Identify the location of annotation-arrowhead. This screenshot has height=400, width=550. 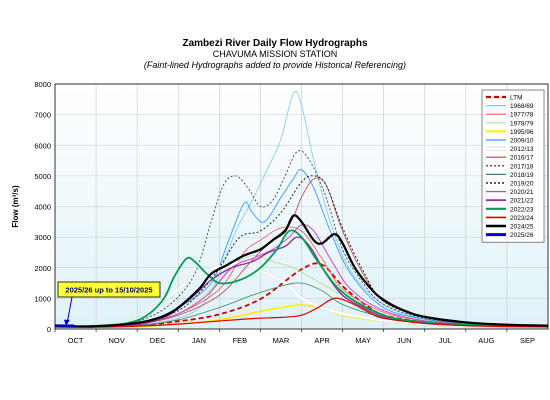
(67, 322).